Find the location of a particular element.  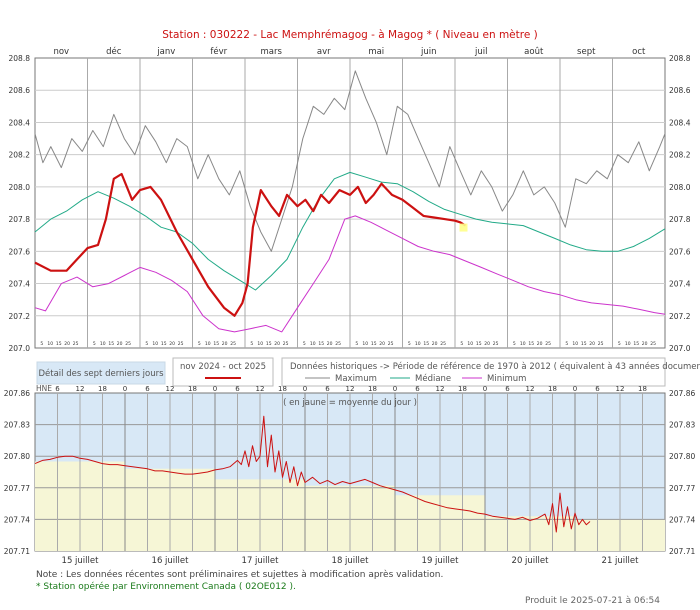

historic-box is located at coordinates (473, 372).